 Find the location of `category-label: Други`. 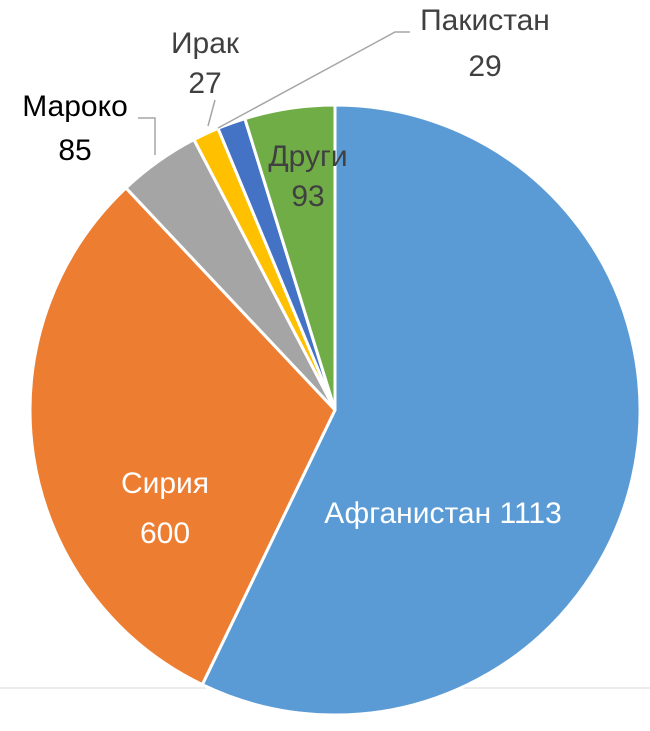

category-label: Други is located at coordinates (307, 156).